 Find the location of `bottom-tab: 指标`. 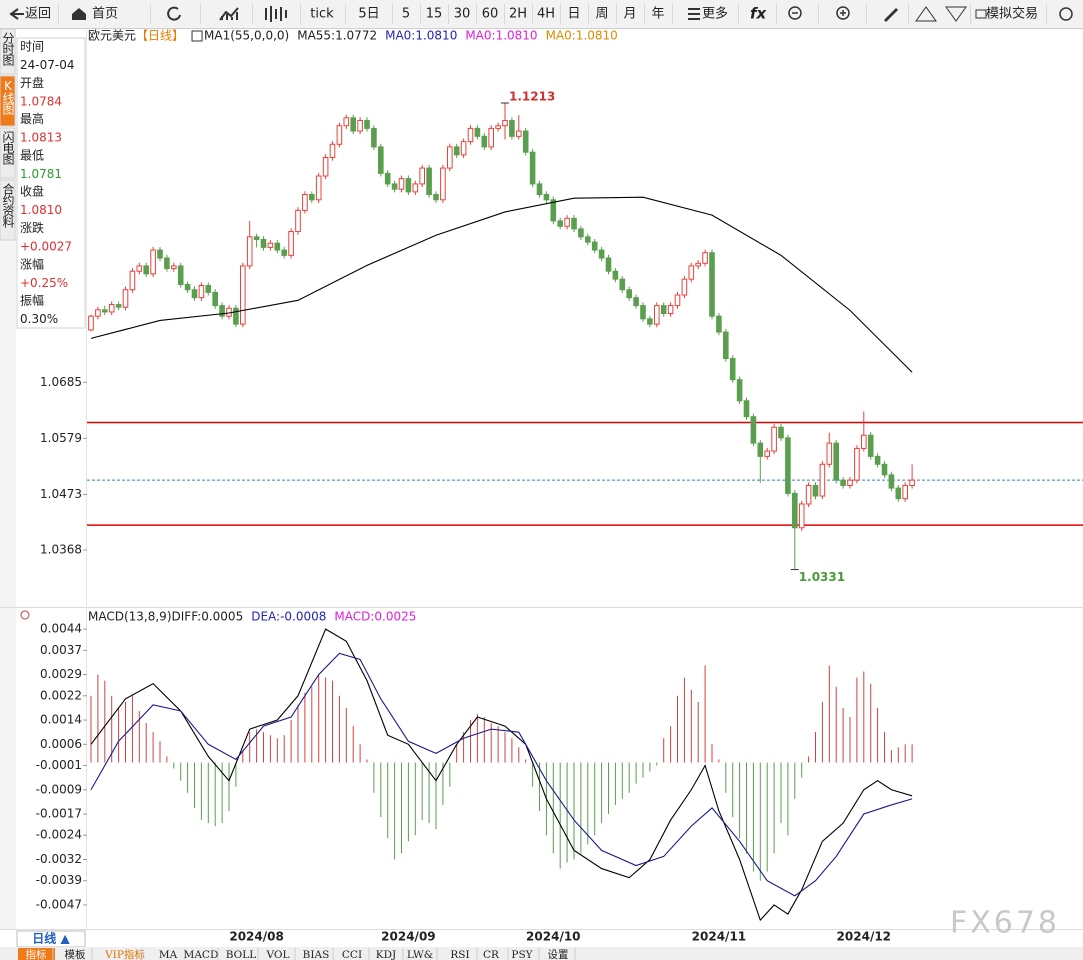

bottom-tab: 指标 is located at coordinates (36, 954).